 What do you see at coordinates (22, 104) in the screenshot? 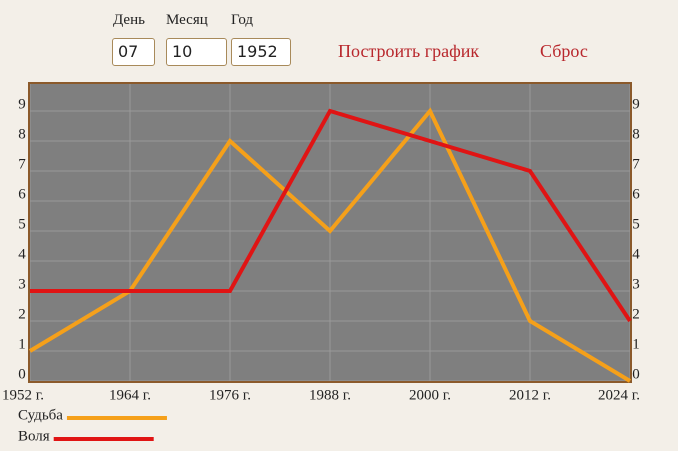
I see `y-tick-label: 9` at bounding box center [22, 104].